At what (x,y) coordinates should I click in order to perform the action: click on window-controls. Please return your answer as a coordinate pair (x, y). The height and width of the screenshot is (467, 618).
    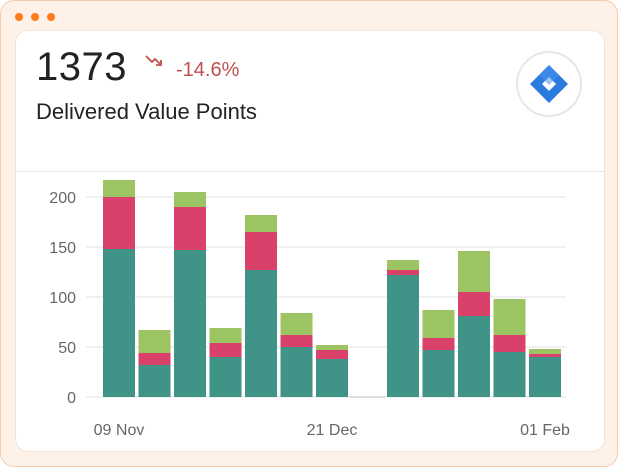
    Looking at the image, I should click on (35, 17).